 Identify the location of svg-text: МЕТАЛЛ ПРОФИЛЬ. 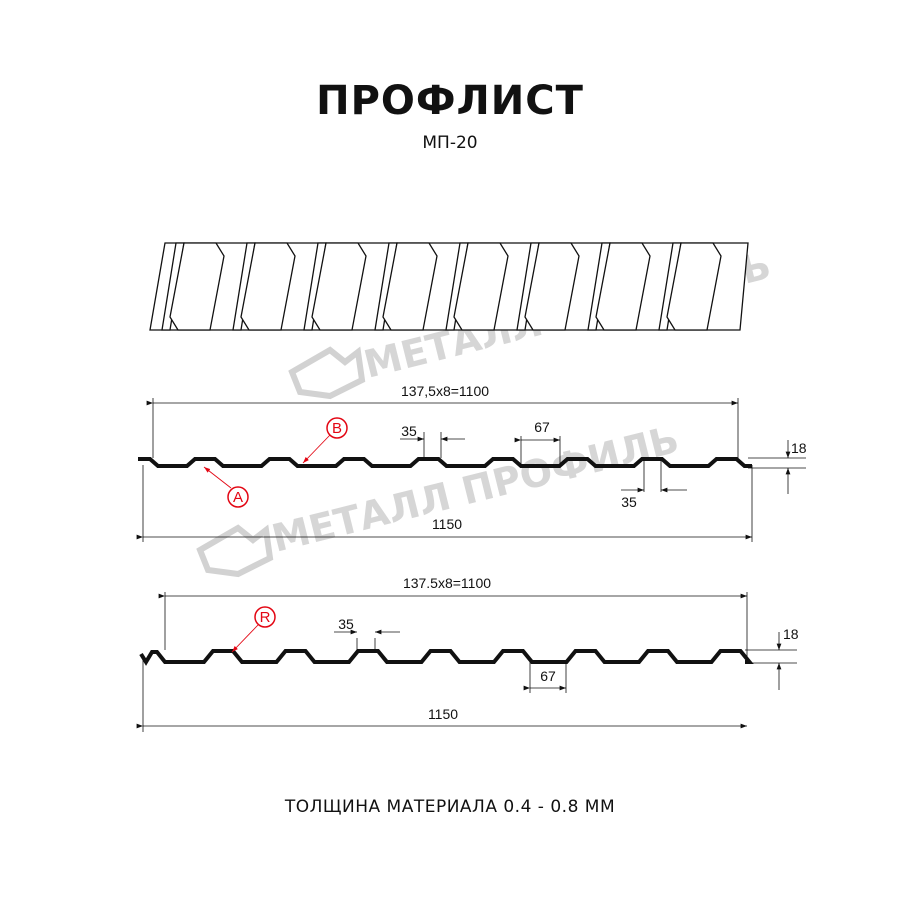
(476, 489).